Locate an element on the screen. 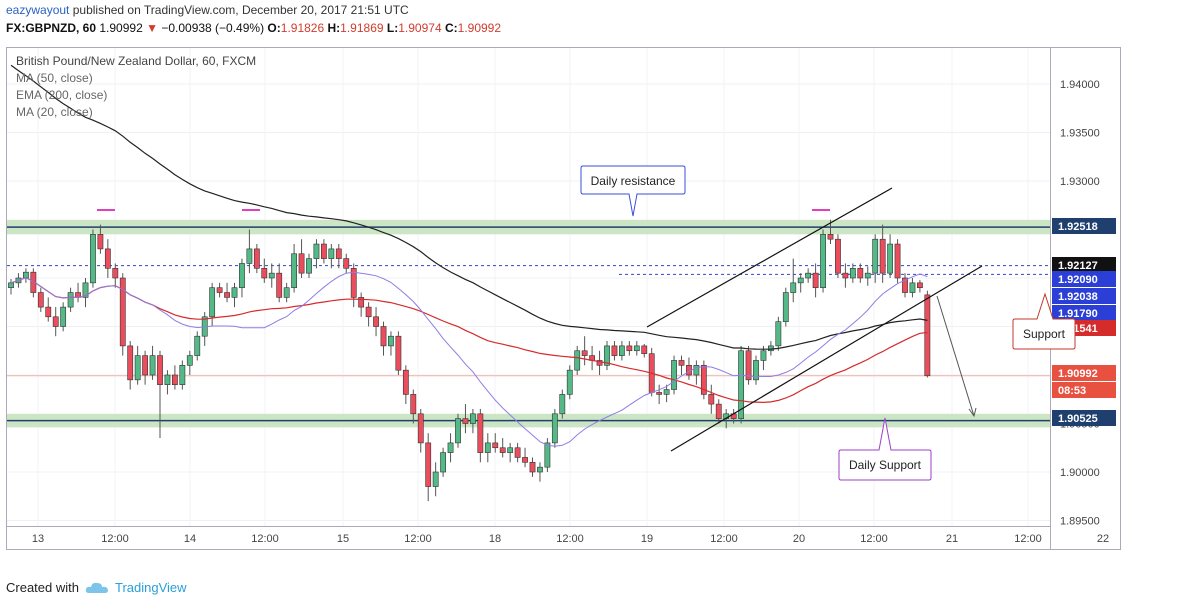 This screenshot has width=1184, height=607. tag-last-price: 1.90992 is located at coordinates (1084, 373).